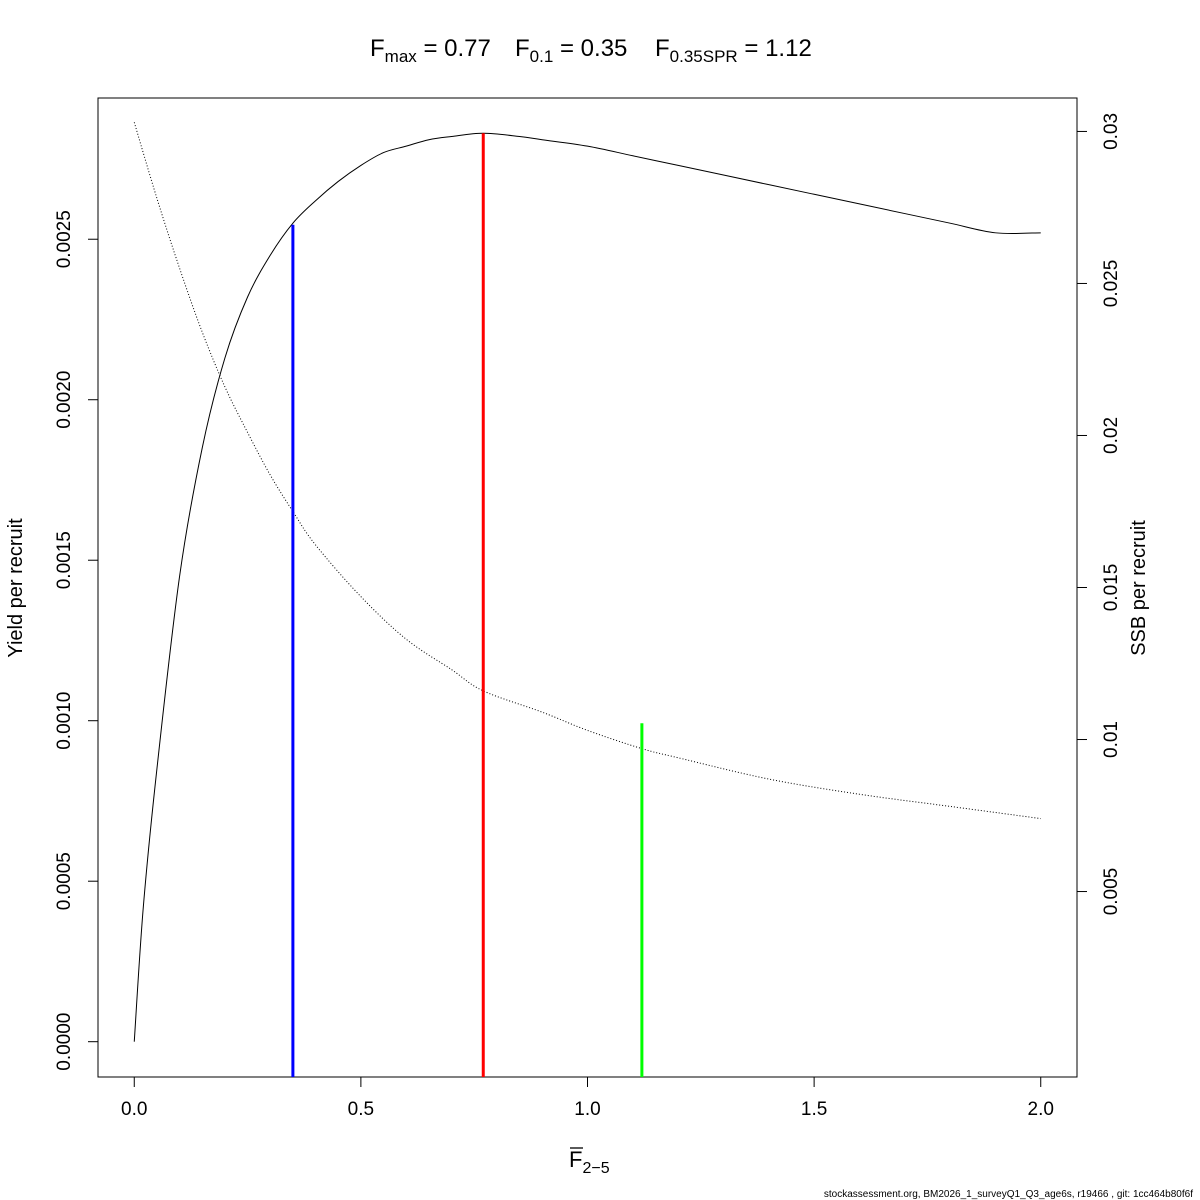 This screenshot has width=1200, height=1200. What do you see at coordinates (64, 1042) in the screenshot?
I see `y-left-tick-label: 0.0000` at bounding box center [64, 1042].